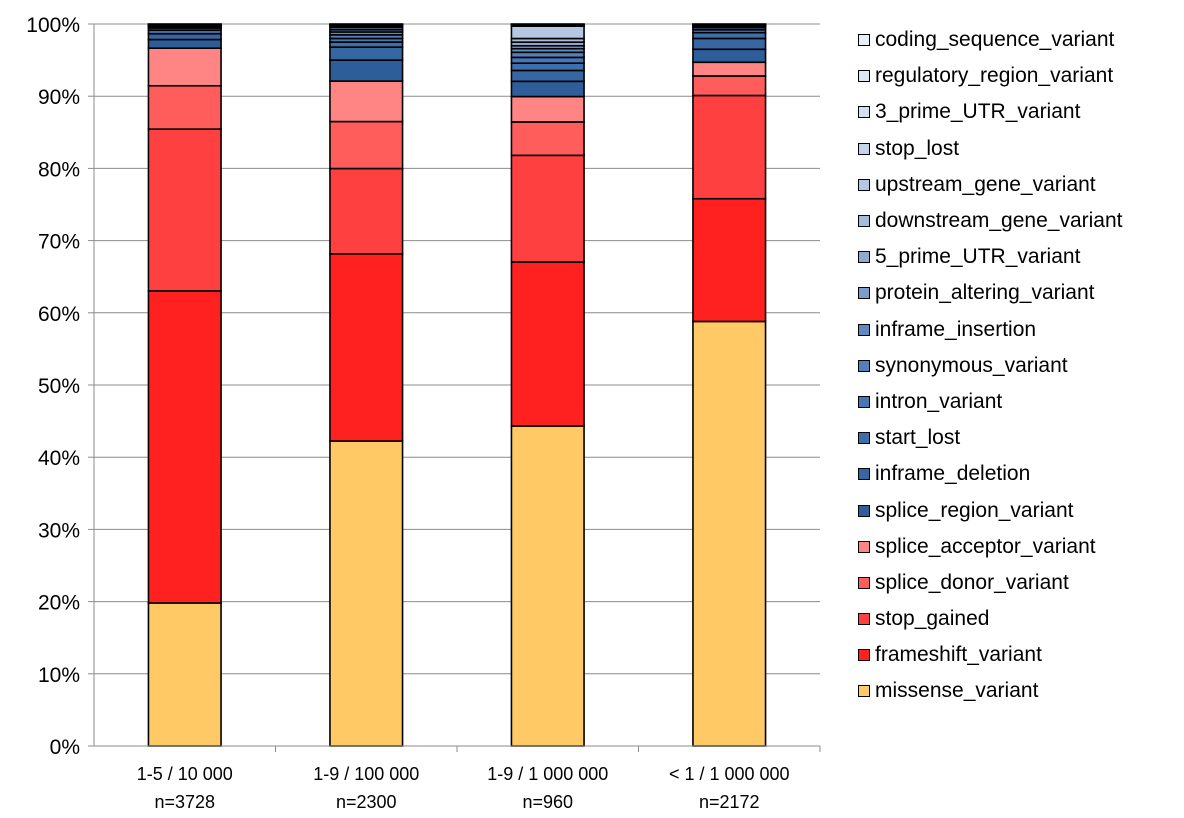  I want to click on legend-label: regulatory_region_variant, so click(994, 76).